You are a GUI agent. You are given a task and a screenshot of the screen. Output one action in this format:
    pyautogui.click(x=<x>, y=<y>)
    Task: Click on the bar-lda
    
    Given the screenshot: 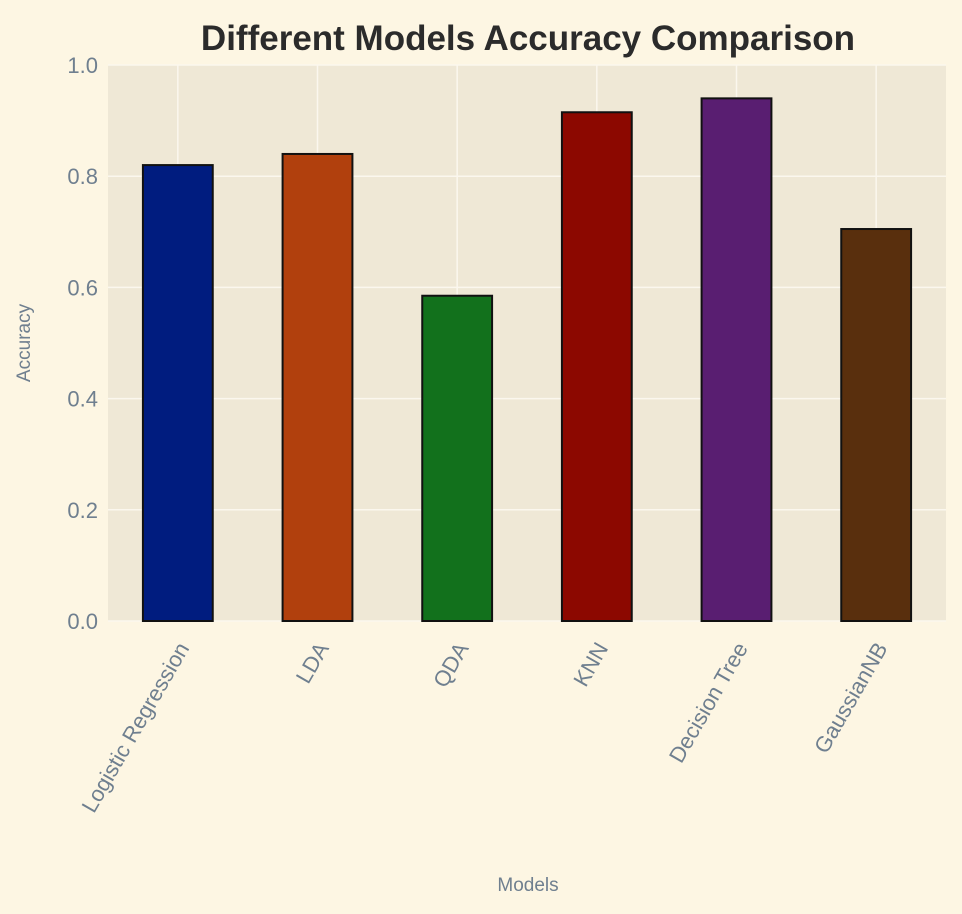 What is the action you would take?
    pyautogui.click(x=317, y=387)
    